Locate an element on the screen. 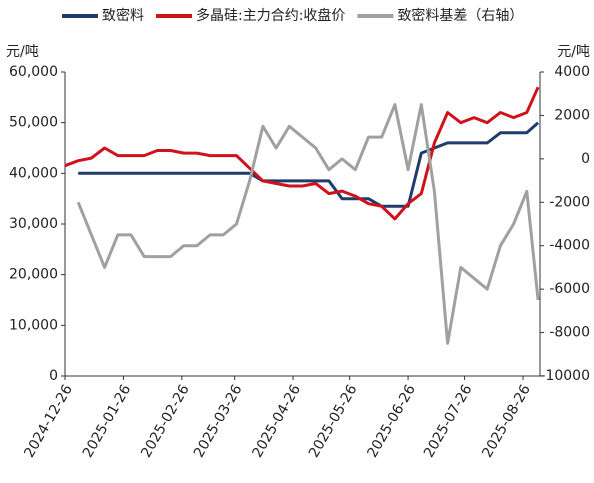 This screenshot has width=594, height=483. y2-tick-label: -6000 is located at coordinates (569, 289).